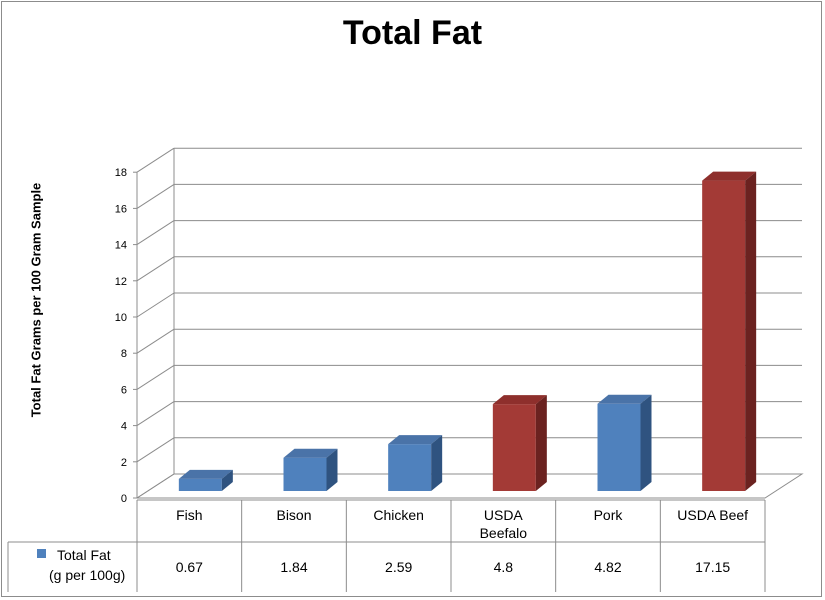 The height and width of the screenshot is (600, 825). What do you see at coordinates (504, 524) in the screenshot?
I see `category-label: USDA Beefalo` at bounding box center [504, 524].